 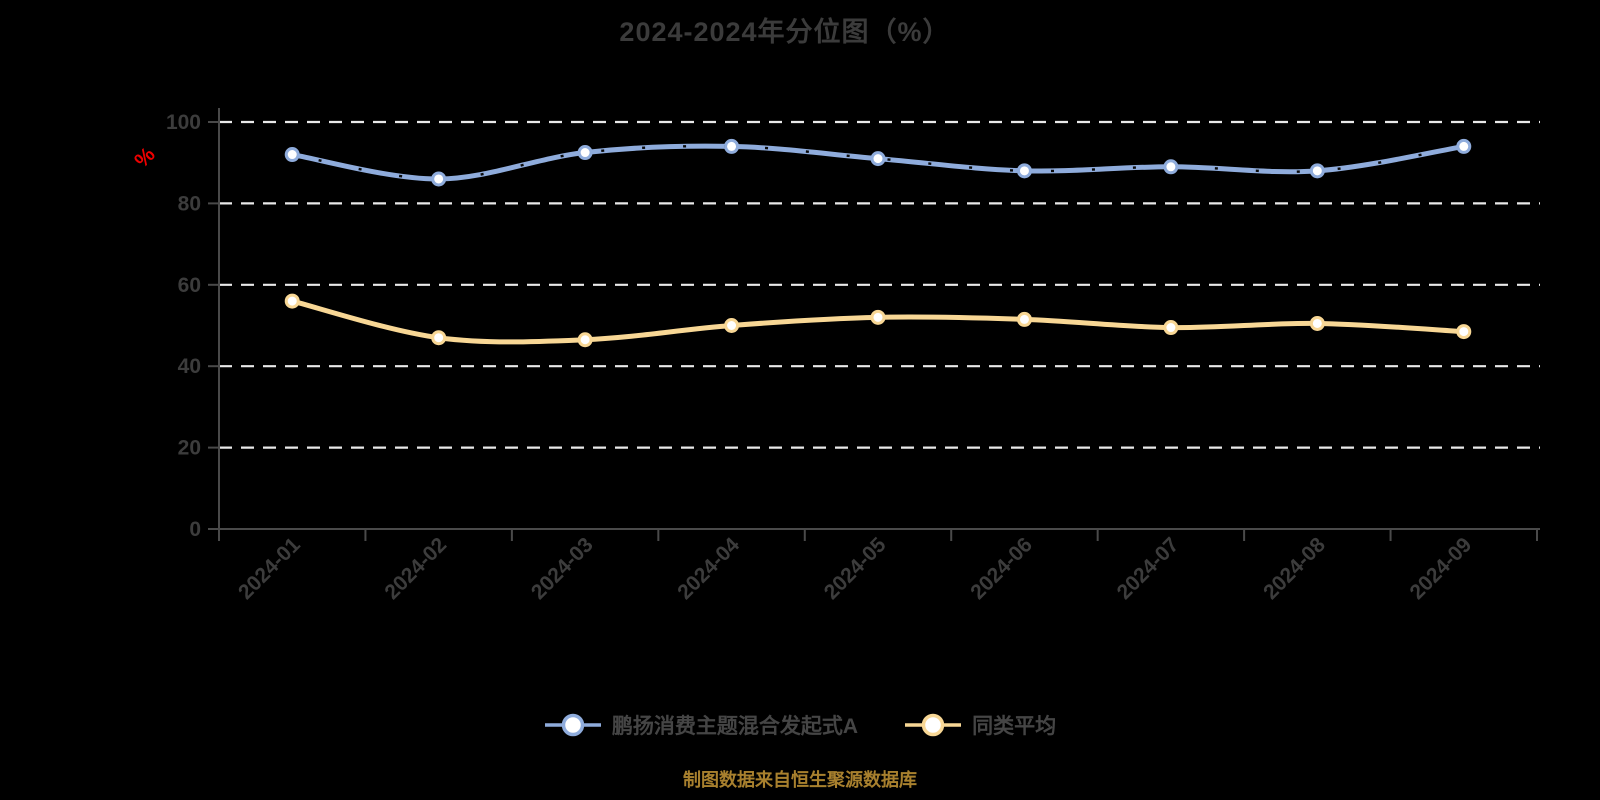 I want to click on legend-item-fund: 鹏扬消费主题混合发起式A, so click(x=701, y=725).